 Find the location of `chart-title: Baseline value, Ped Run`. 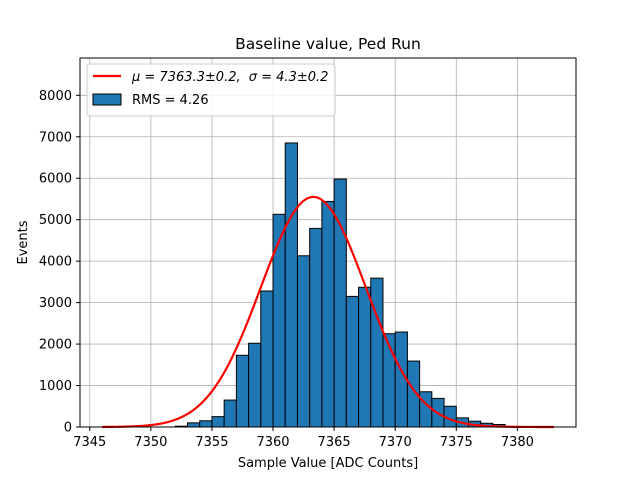

chart-title: Baseline value, Ped Run is located at coordinates (328, 44).